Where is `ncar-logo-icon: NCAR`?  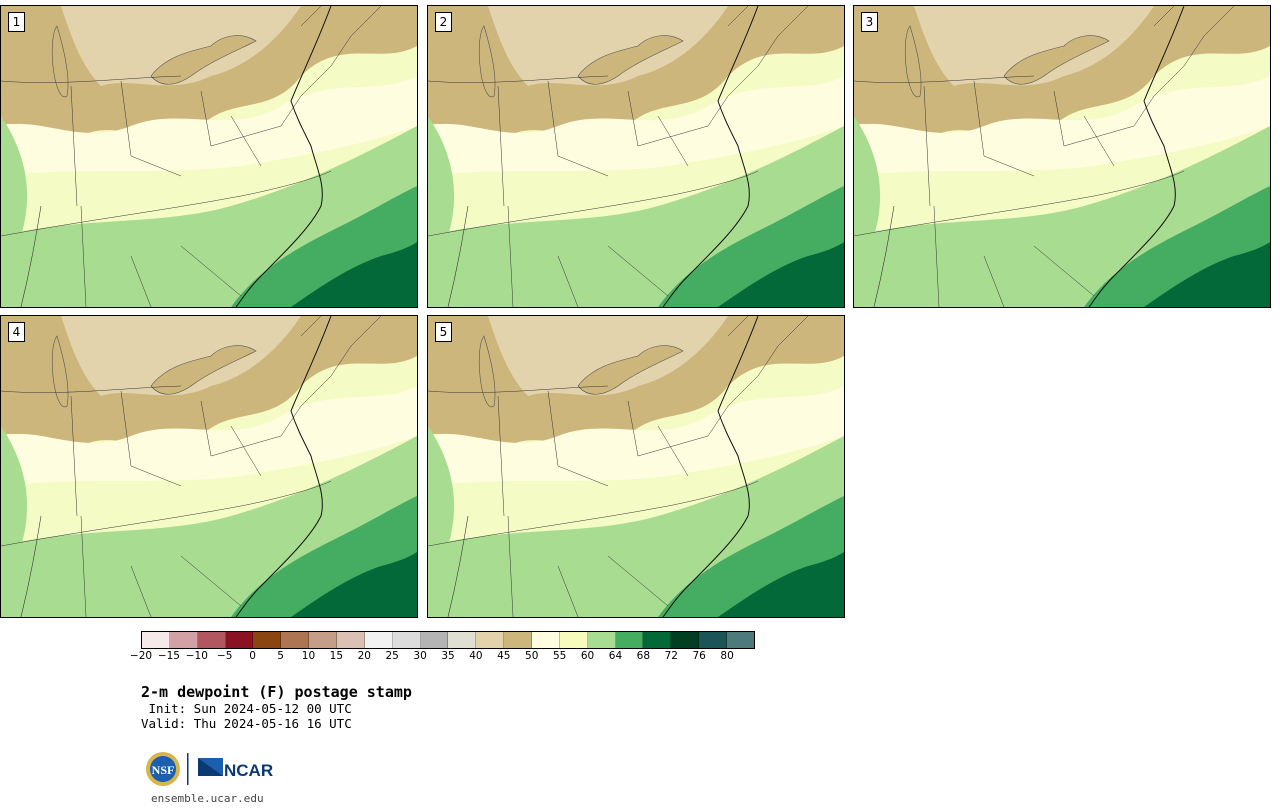 ncar-logo-icon: NCAR is located at coordinates (235, 769).